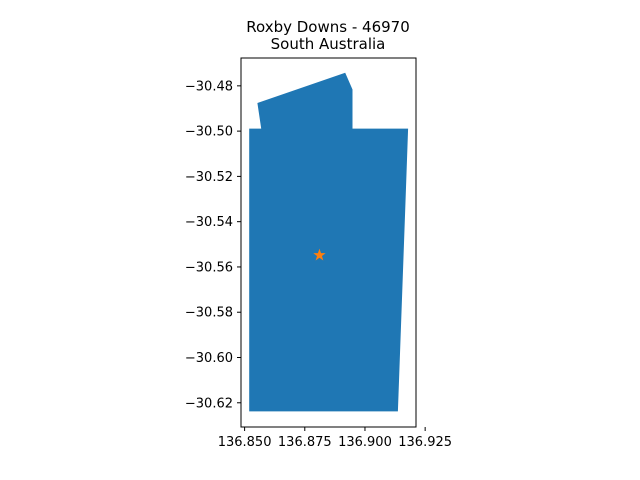 Image resolution: width=640 pixels, height=480 pixels. I want to click on centroid-star-marker, so click(319, 254).